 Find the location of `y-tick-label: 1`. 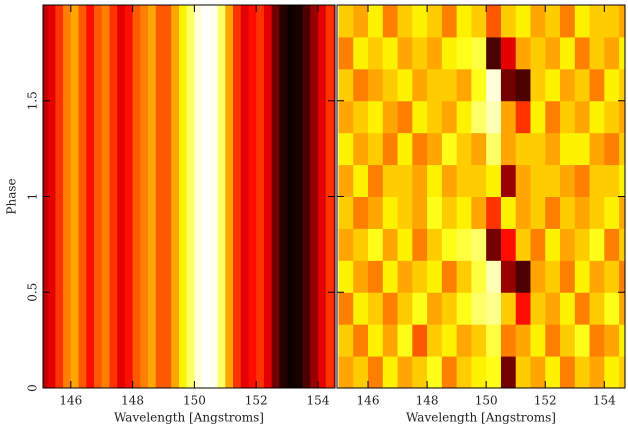

y-tick-label: 1 is located at coordinates (33, 197).